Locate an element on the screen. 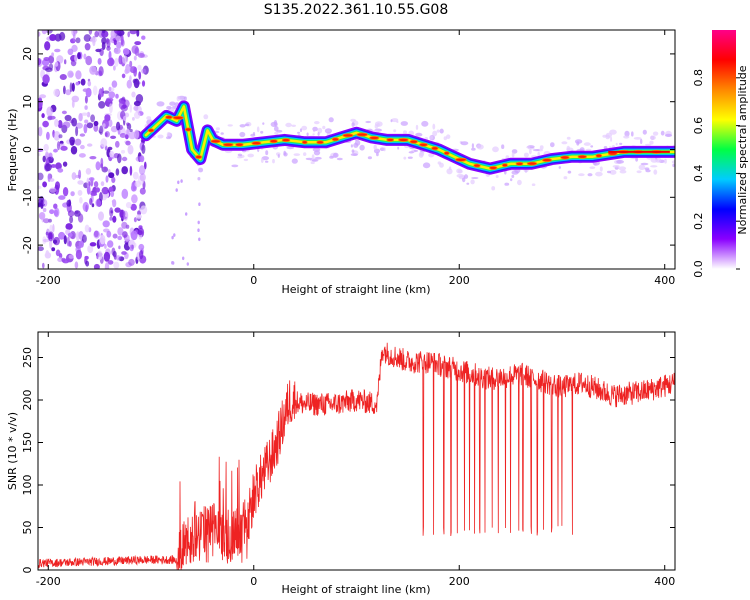  spectrogram-y-tick-label: 10 is located at coordinates (27, 102).